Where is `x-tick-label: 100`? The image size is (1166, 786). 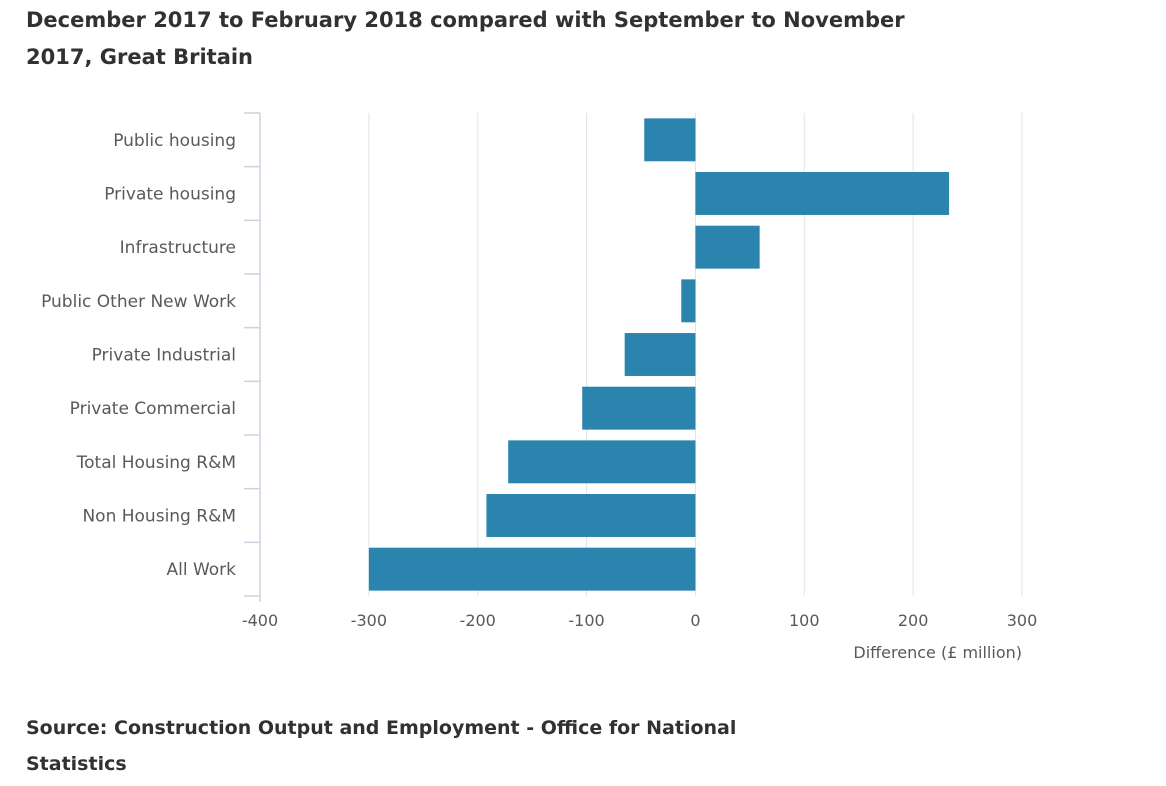
x-tick-label: 100 is located at coordinates (804, 620).